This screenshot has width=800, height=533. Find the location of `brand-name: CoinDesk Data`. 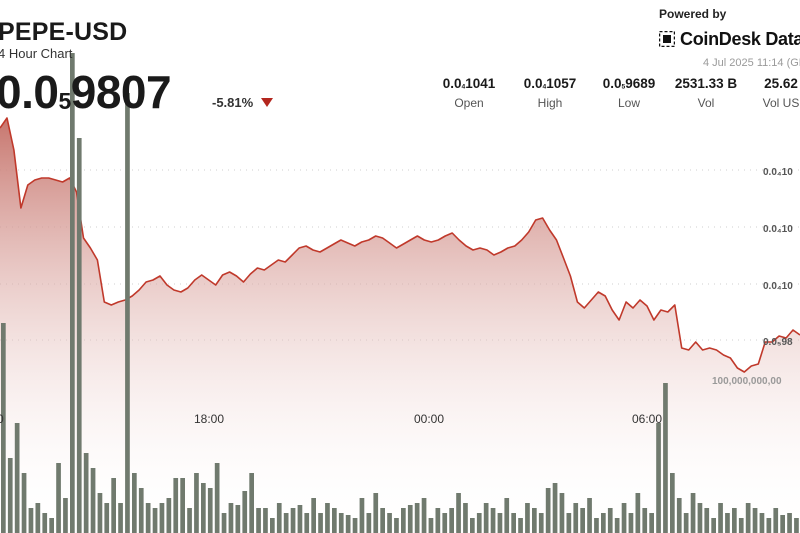

brand-name: CoinDesk Data is located at coordinates (740, 38).